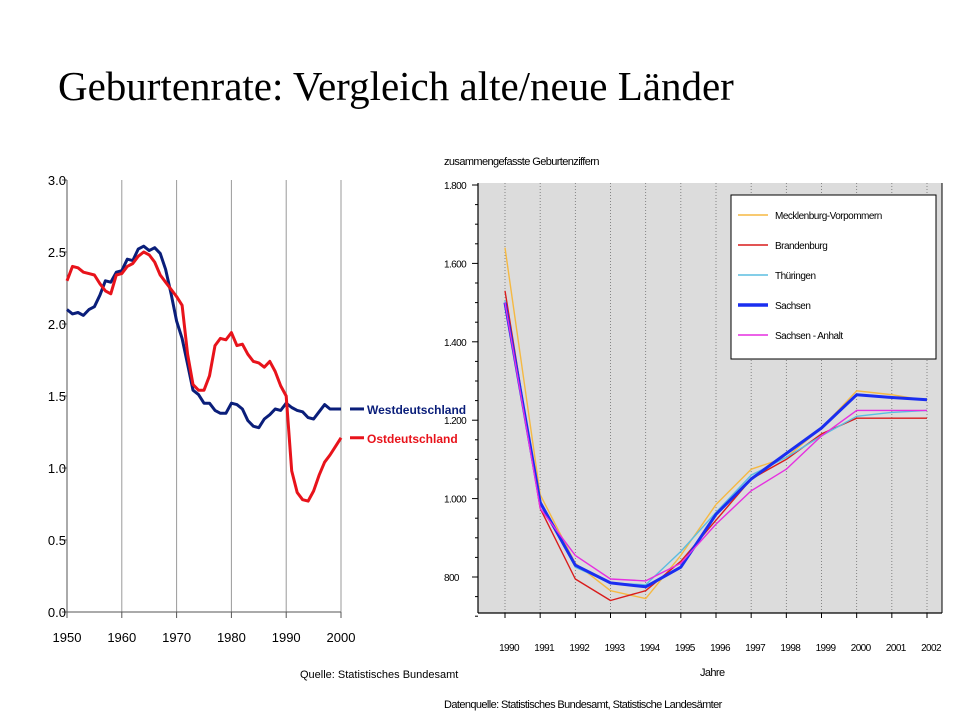 The width and height of the screenshot is (960, 720). I want to click on left-chart-series, so click(204, 373).